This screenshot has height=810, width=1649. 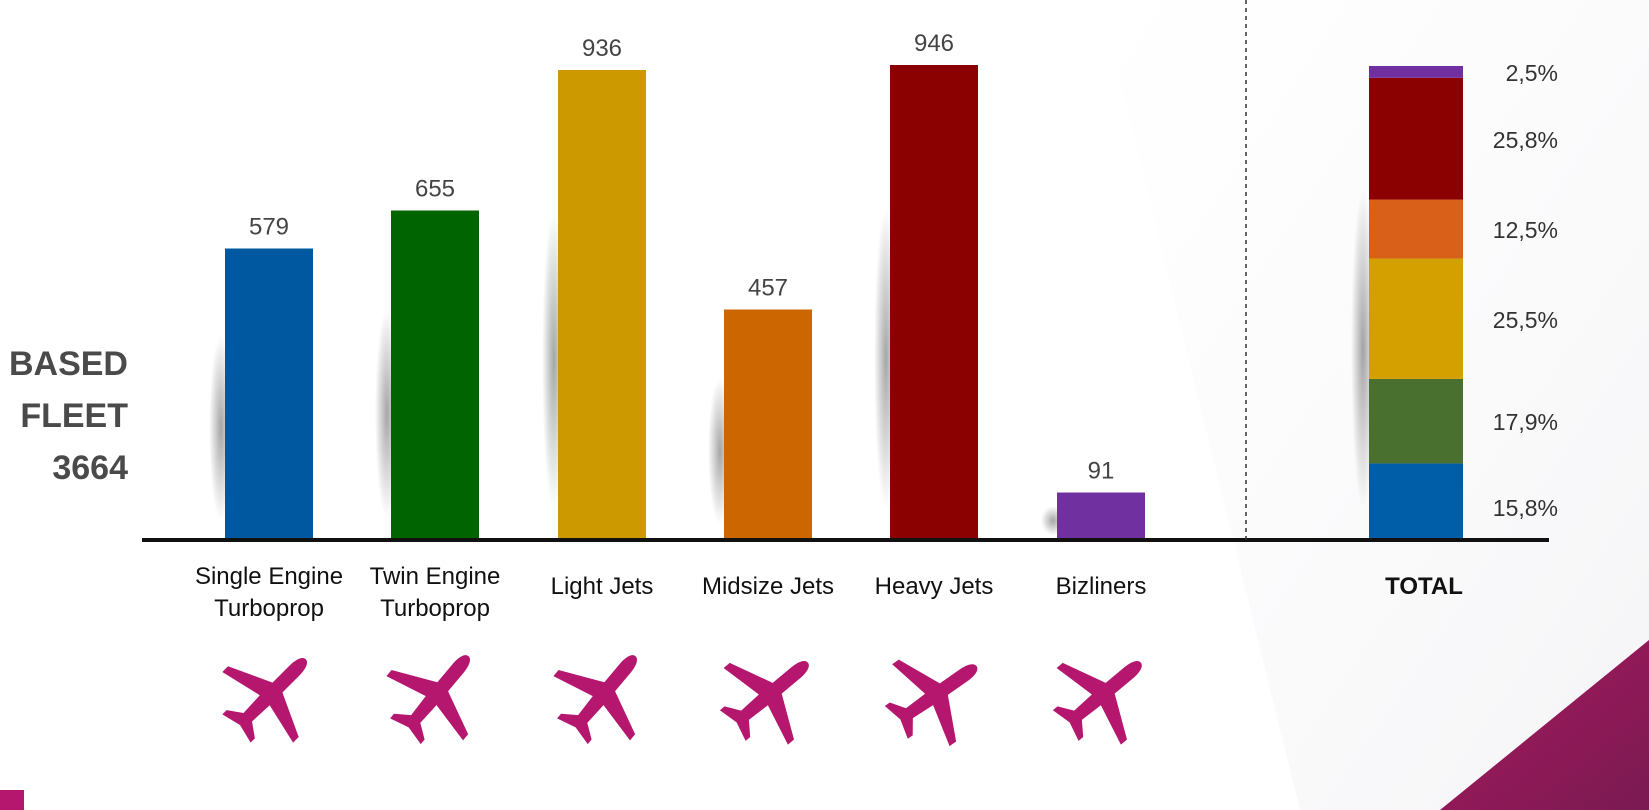 I want to click on based-fleet-line-2: FLEET, so click(x=74, y=416).